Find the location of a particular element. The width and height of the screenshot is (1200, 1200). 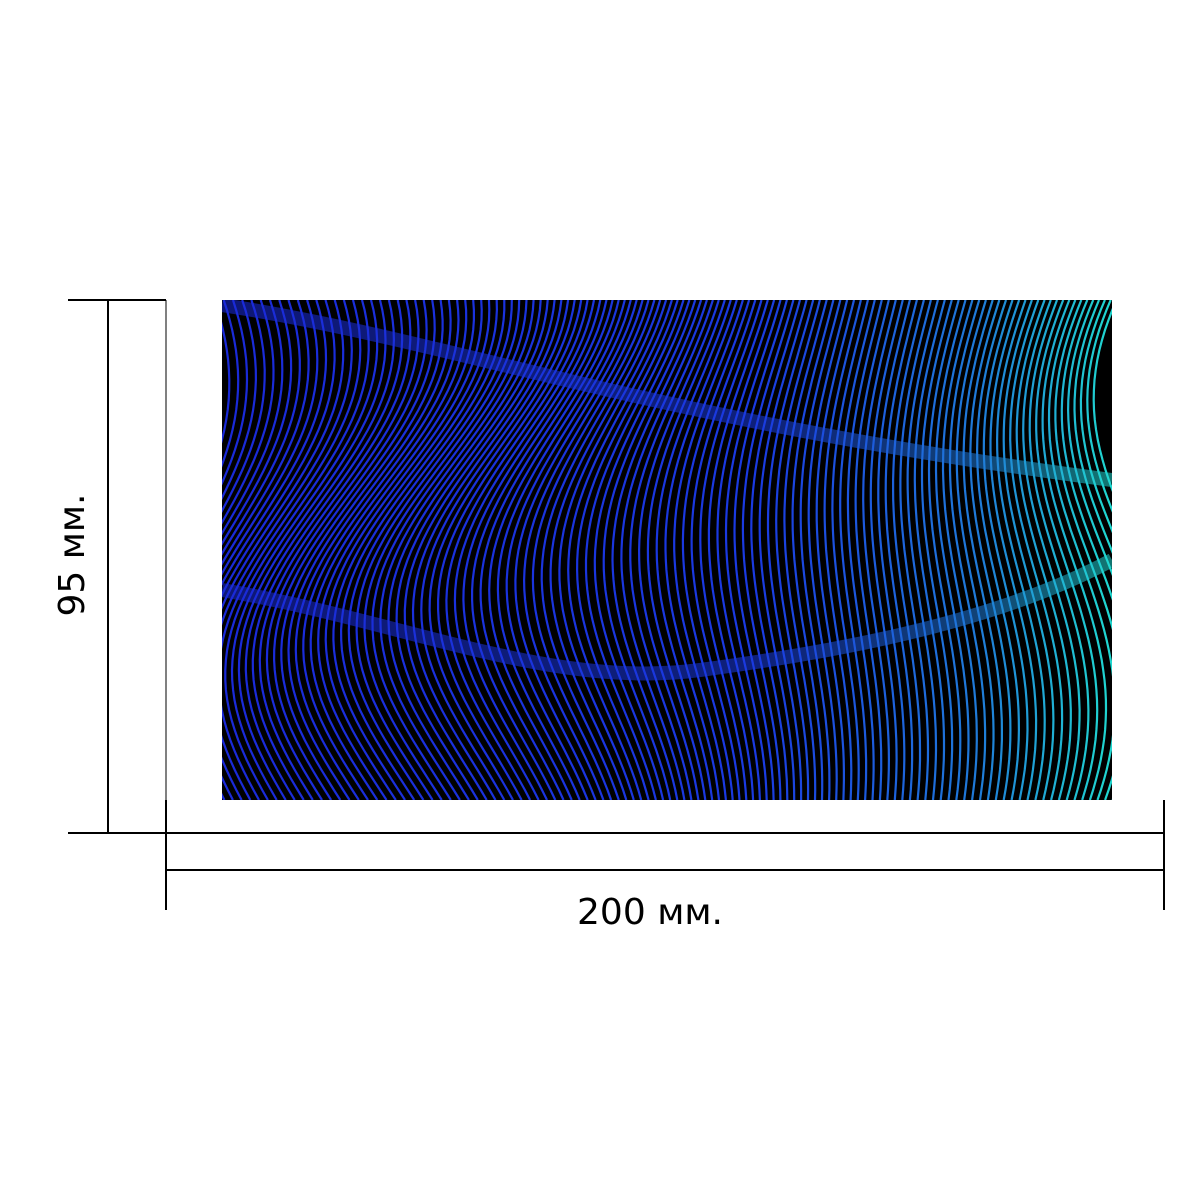

width-label: 200 мм. is located at coordinates (650, 912).